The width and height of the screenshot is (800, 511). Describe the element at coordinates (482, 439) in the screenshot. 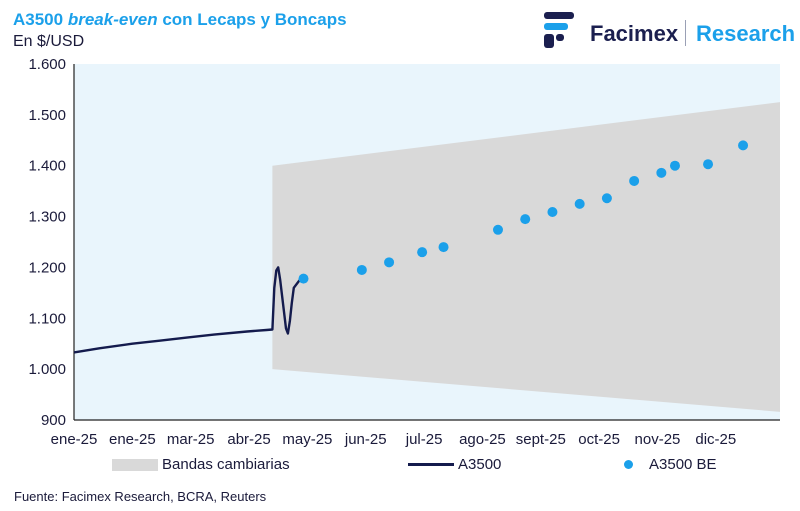

I see `x-tick-label: ago-25` at that location.